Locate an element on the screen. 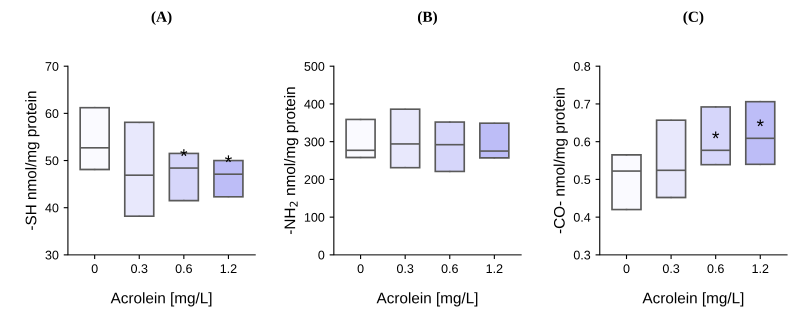  y-axis-title: -CO- nmol/mg protein is located at coordinates (561, 161).